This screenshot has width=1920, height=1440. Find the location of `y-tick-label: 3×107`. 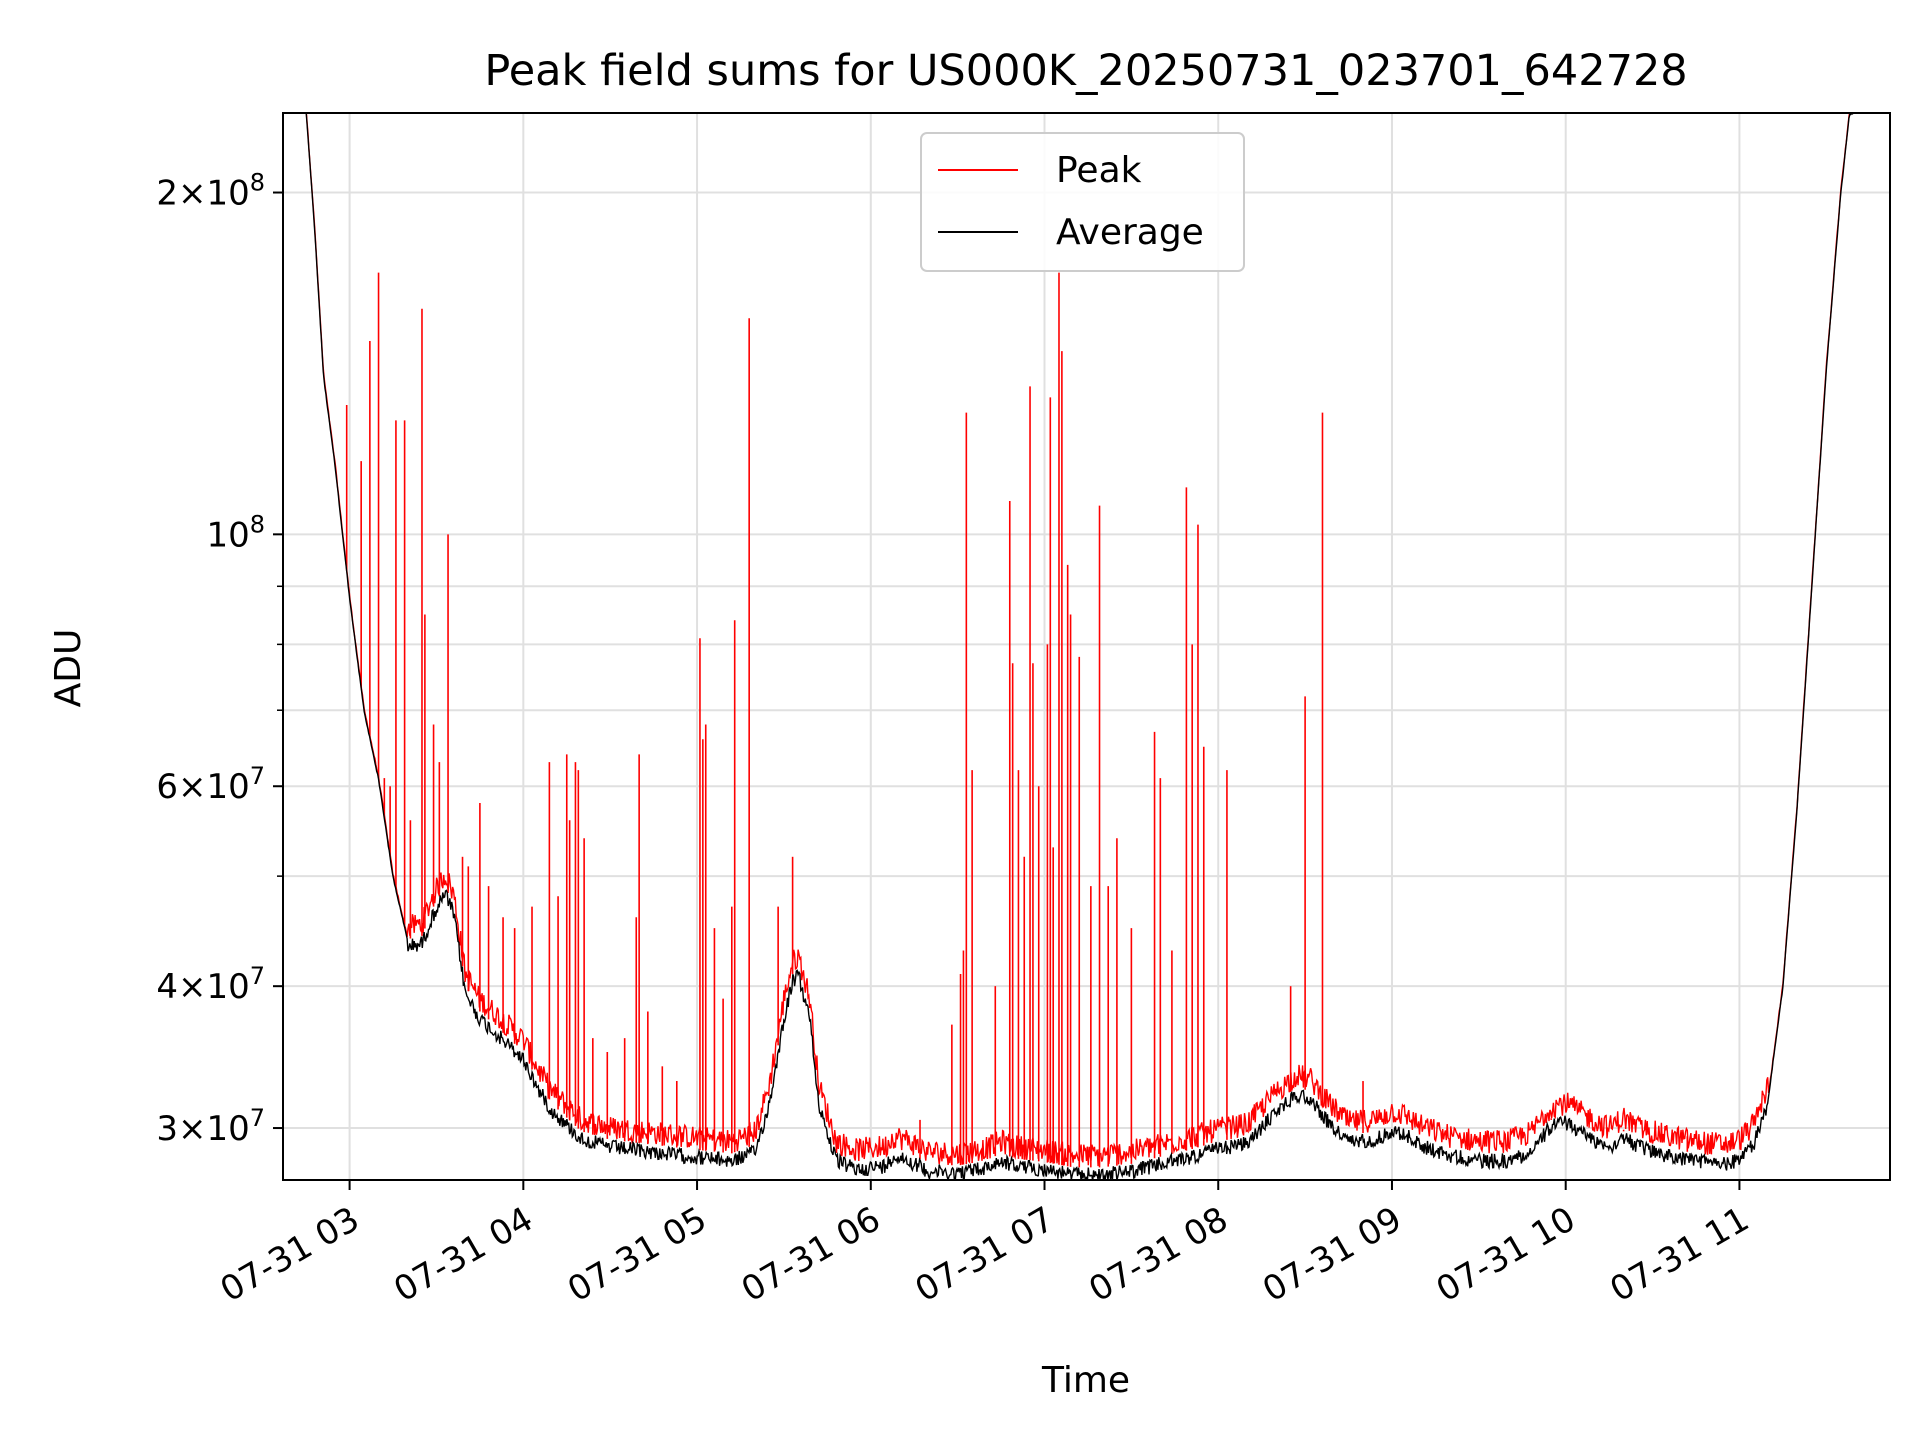

y-tick-label: 3×107 is located at coordinates (210, 1126).